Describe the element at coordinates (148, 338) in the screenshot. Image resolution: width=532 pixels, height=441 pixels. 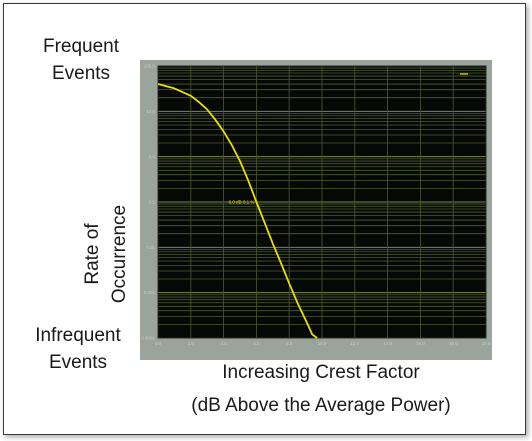
I see `y-tick-label: 0.0001` at that location.